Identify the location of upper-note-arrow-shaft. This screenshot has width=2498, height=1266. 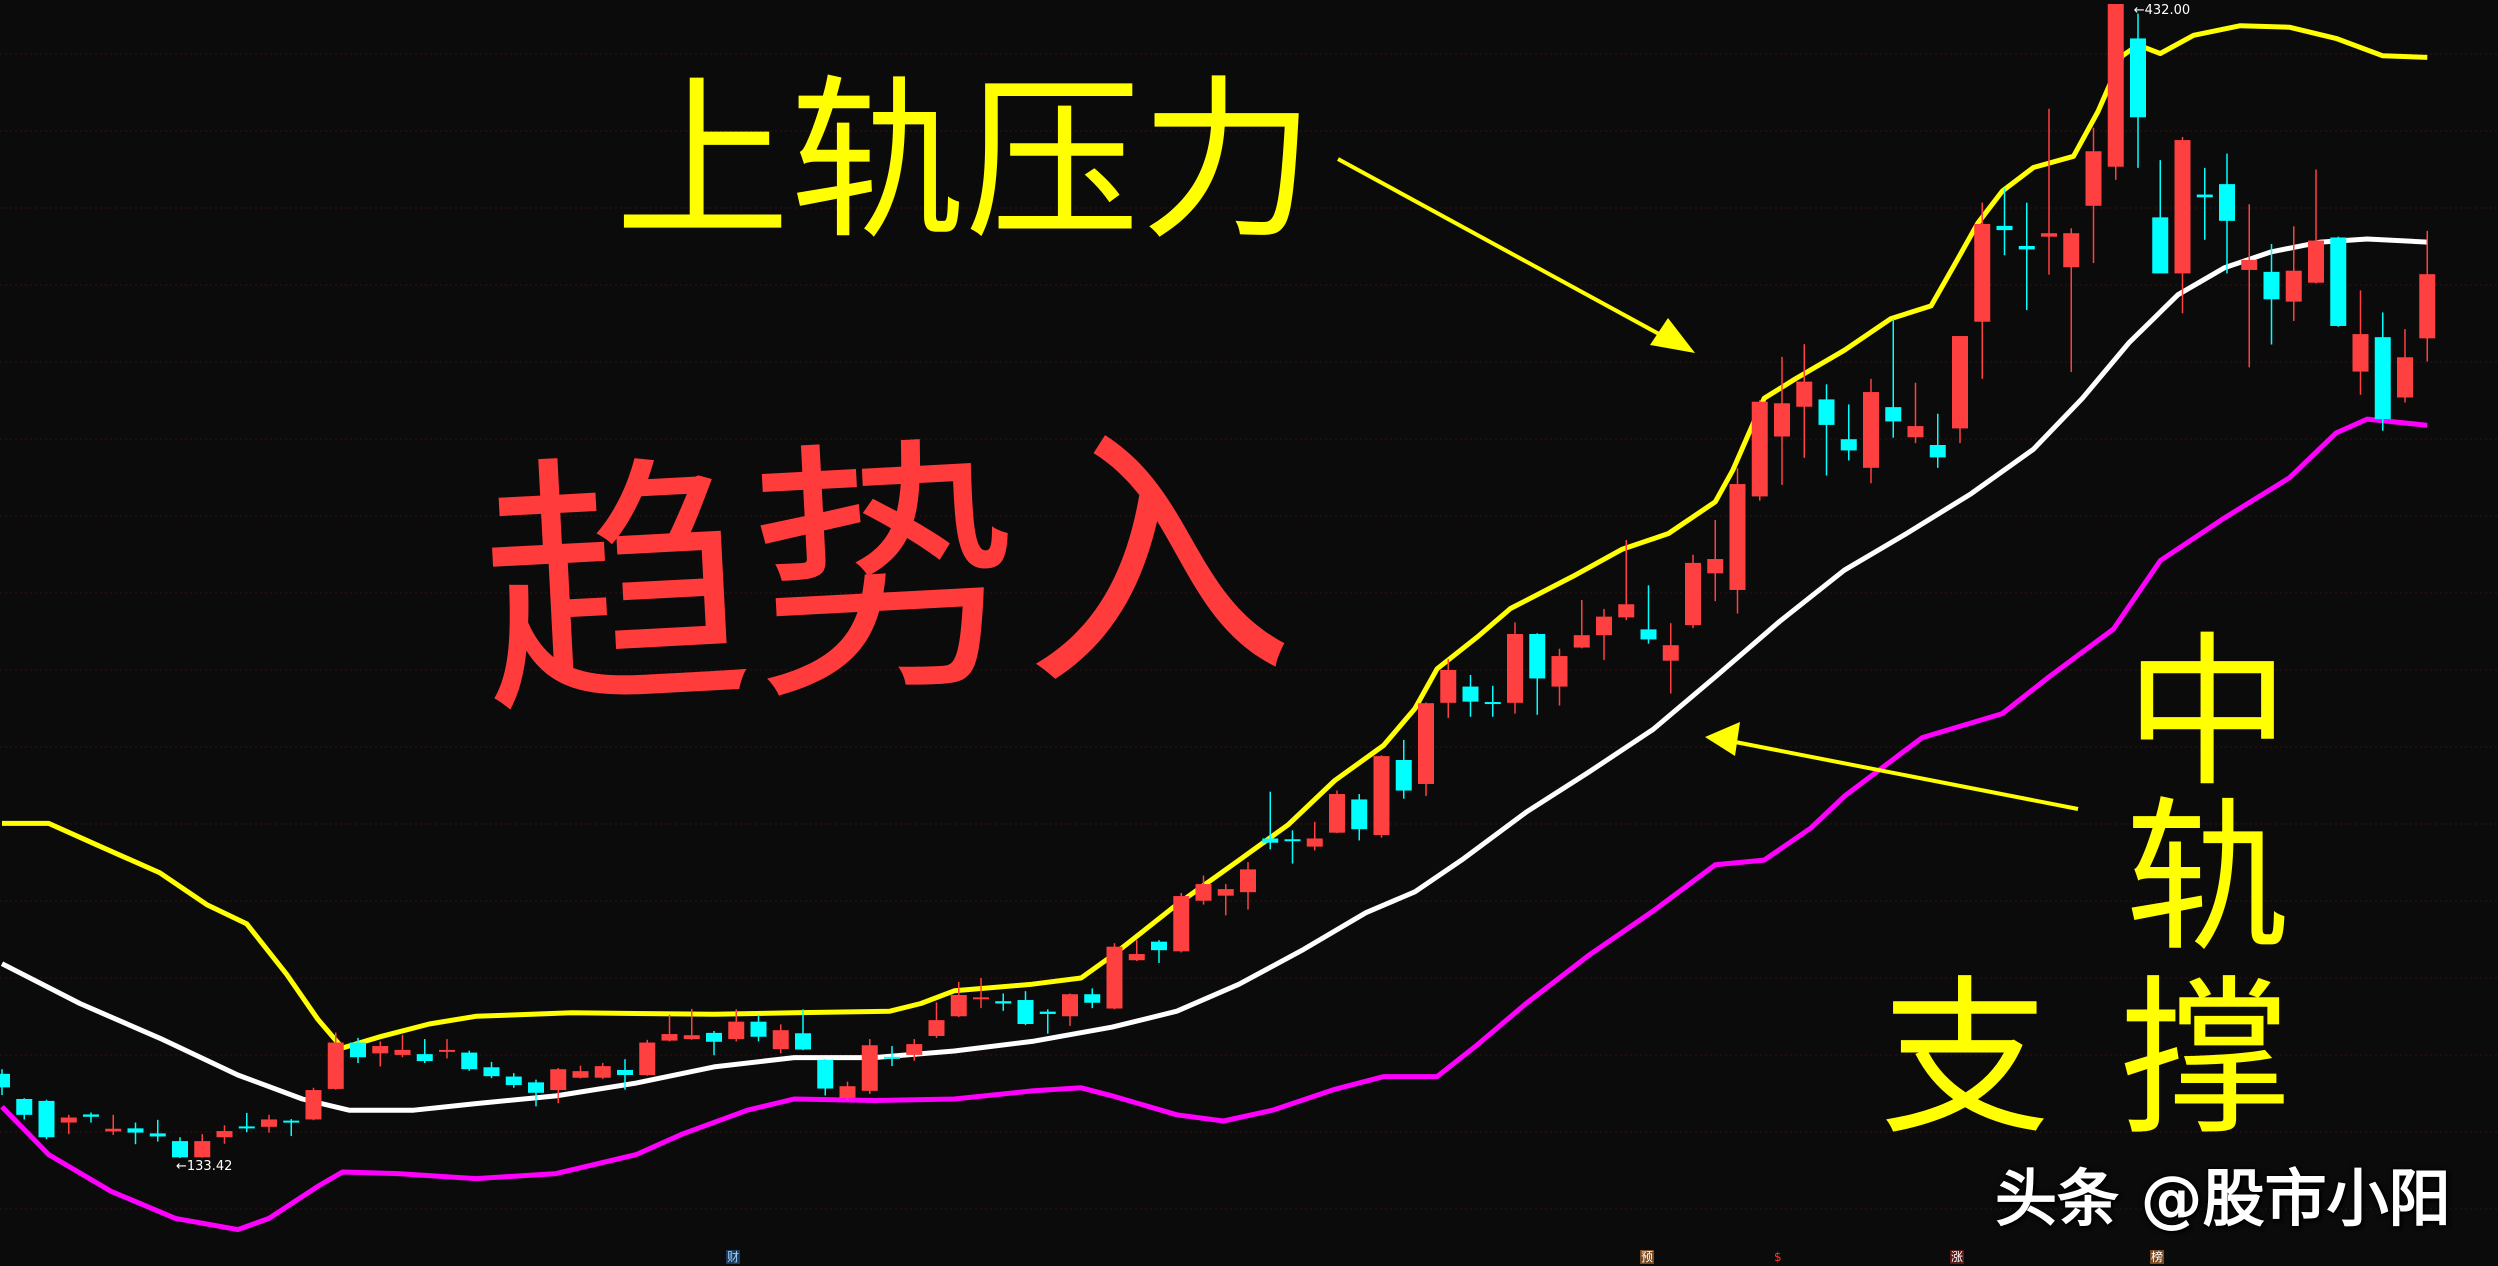
(1504, 249).